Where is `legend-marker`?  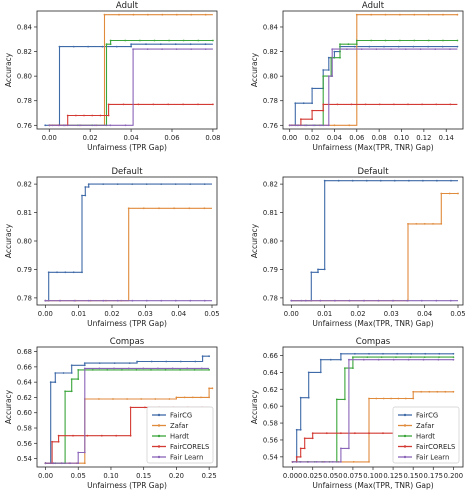
legend-marker is located at coordinates (405, 425).